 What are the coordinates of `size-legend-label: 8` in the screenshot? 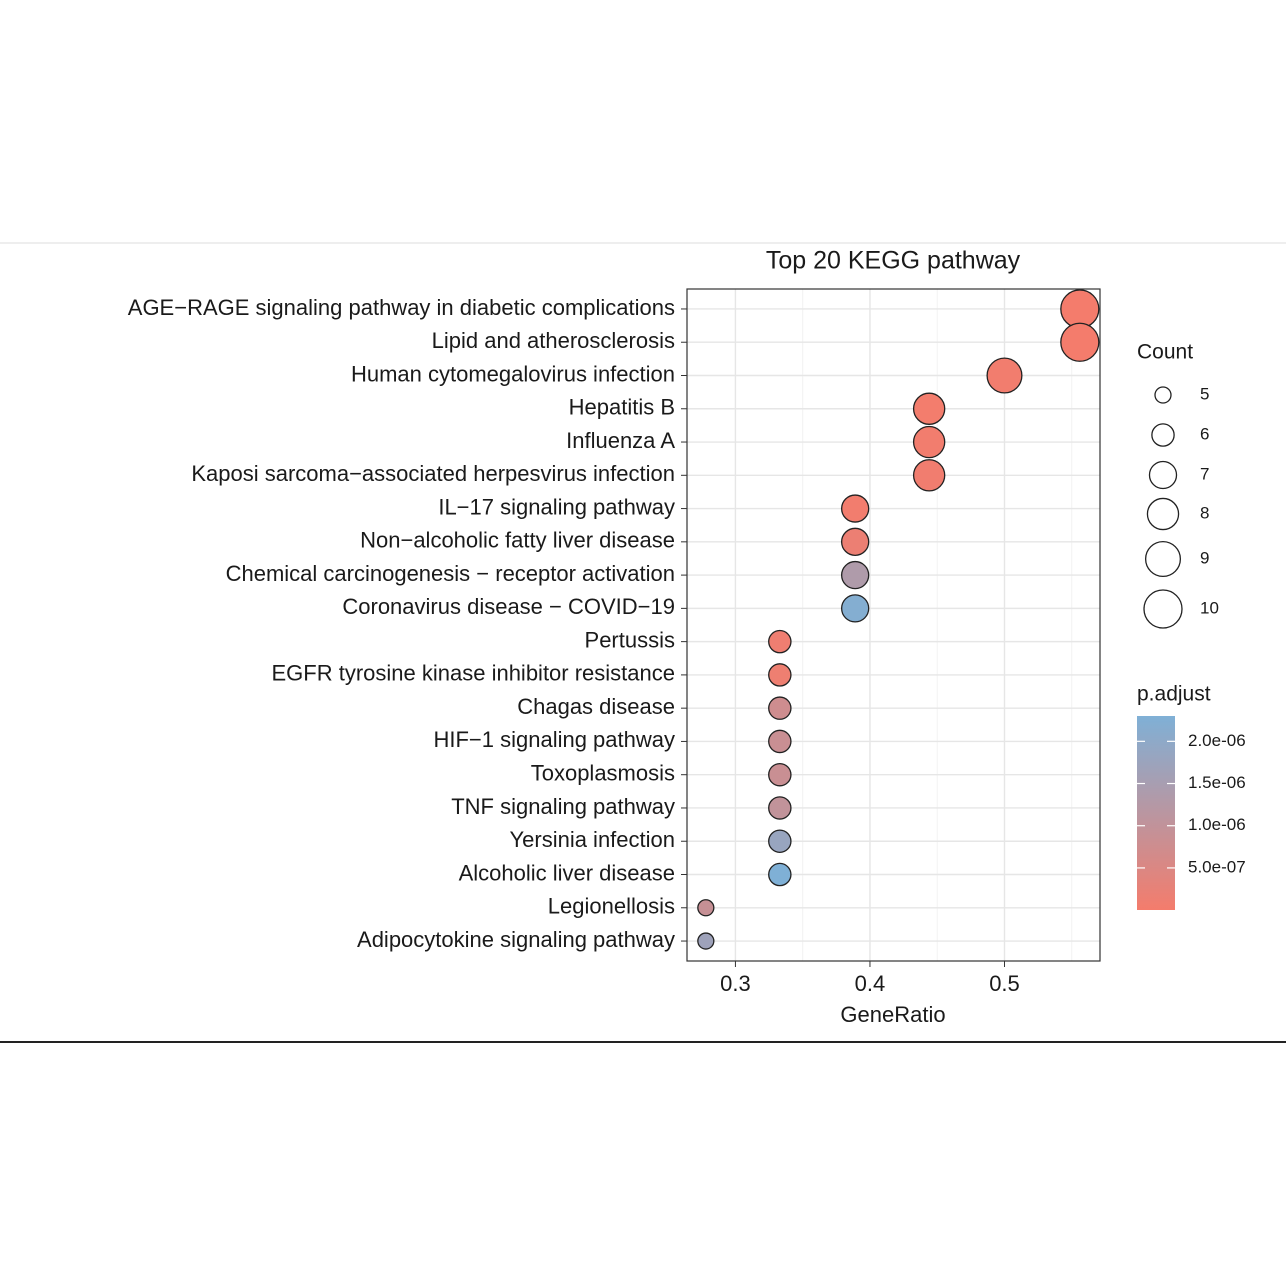 It's located at (1204, 512).